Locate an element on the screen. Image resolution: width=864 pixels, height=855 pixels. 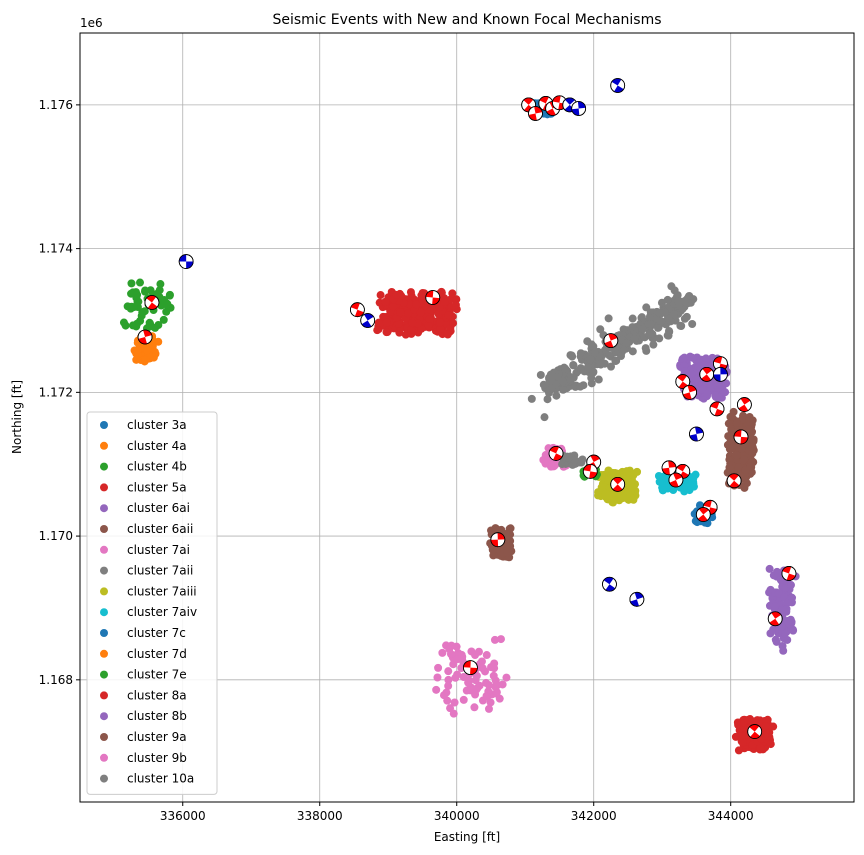
x-tick-label: 336000 is located at coordinates (183, 816).